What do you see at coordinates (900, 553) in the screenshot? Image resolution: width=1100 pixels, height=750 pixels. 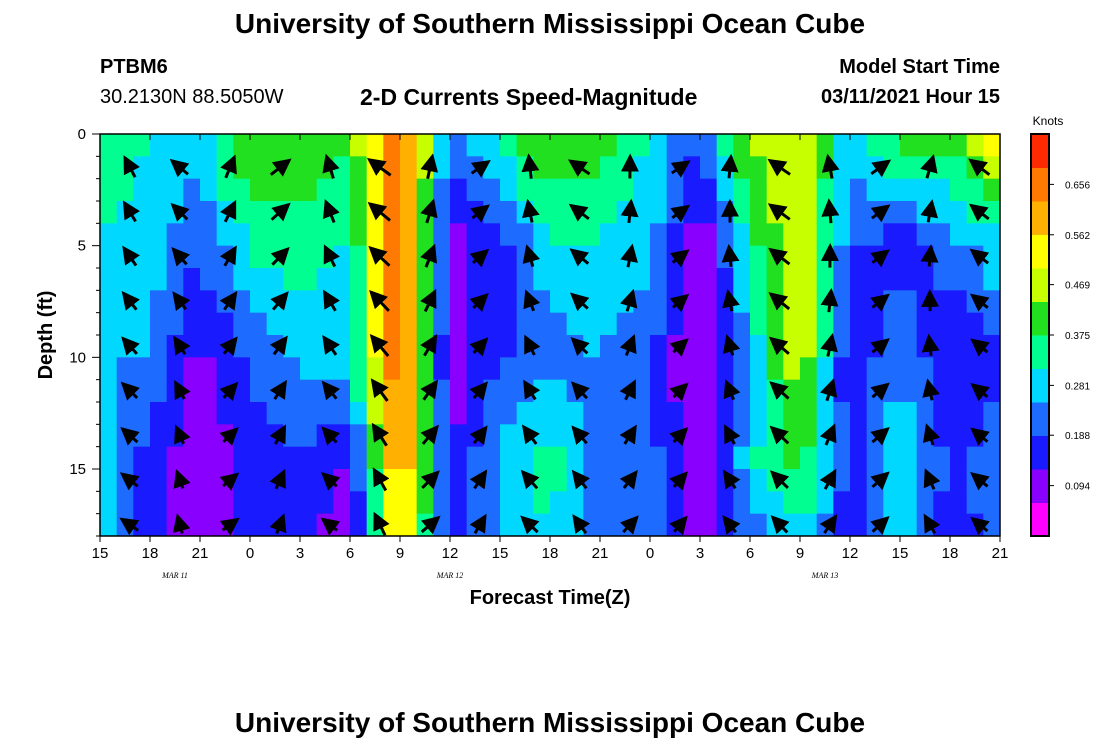 I see `x-tick-label: 15` at bounding box center [900, 553].